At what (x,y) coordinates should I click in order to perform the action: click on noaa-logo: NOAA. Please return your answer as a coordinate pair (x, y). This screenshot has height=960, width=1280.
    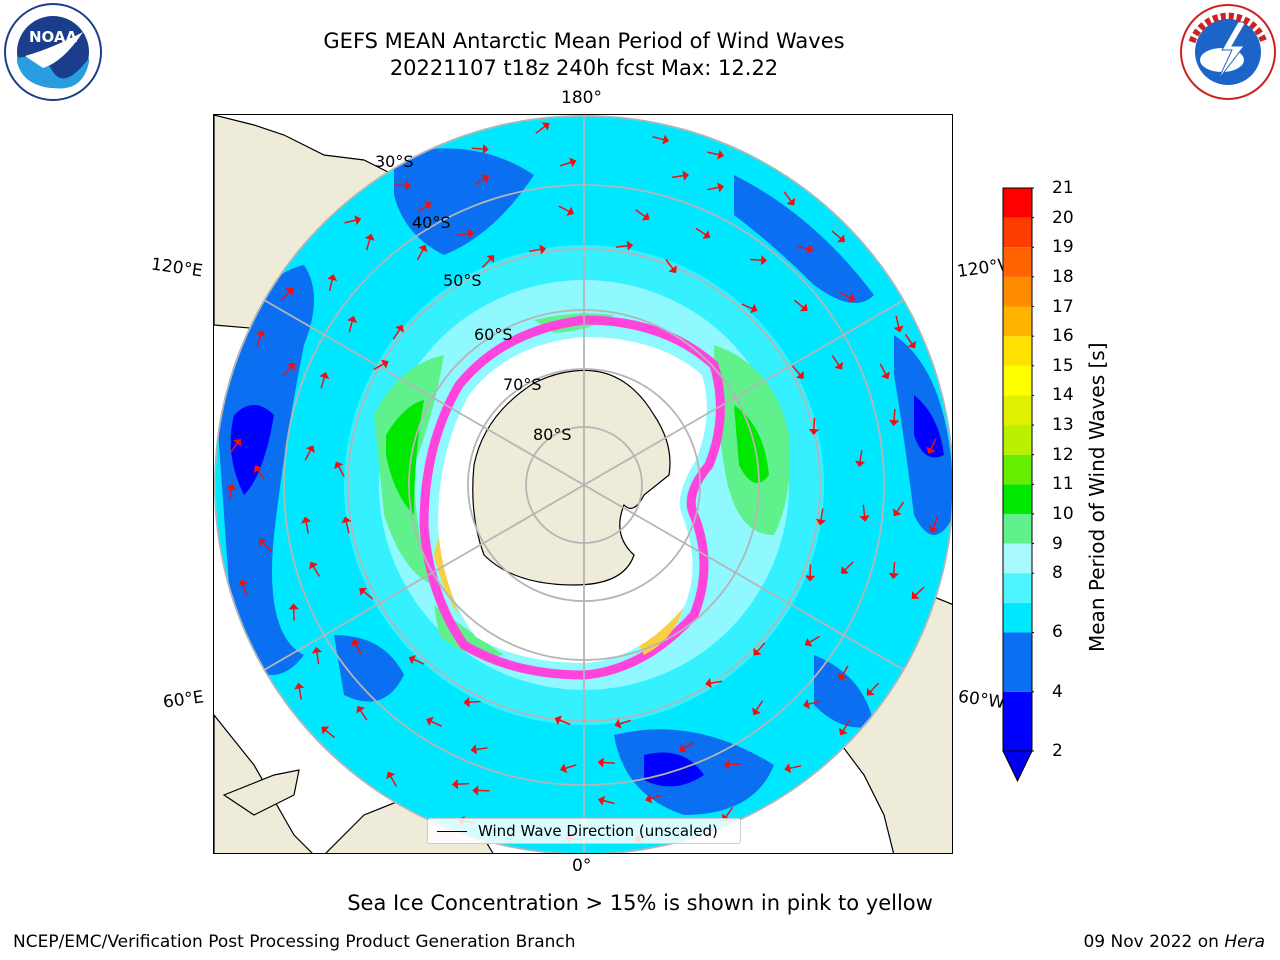
    Looking at the image, I should click on (53, 52).